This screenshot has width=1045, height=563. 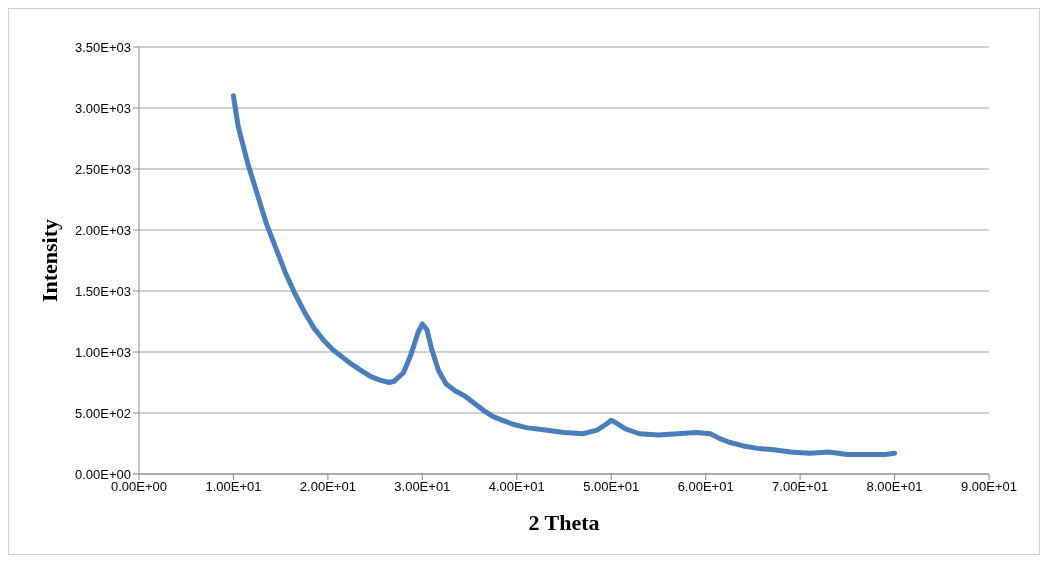 I want to click on y-tick-label: 1.00E+03, so click(x=102, y=352).